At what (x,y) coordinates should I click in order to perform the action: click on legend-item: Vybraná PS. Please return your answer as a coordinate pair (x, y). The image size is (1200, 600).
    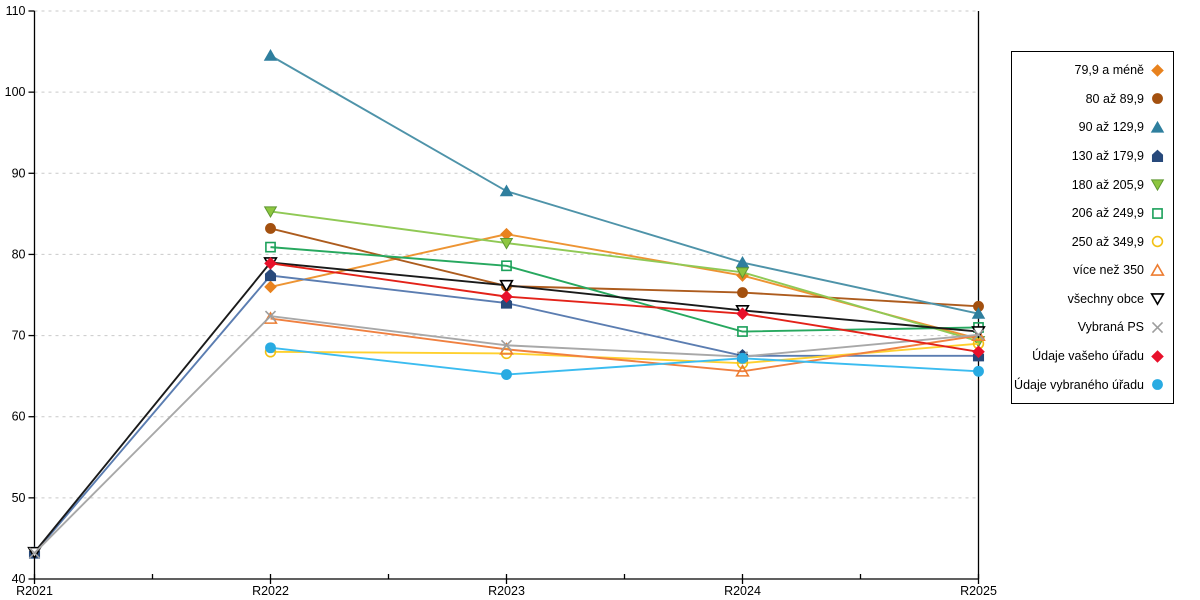
    Looking at the image, I should click on (1090, 327).